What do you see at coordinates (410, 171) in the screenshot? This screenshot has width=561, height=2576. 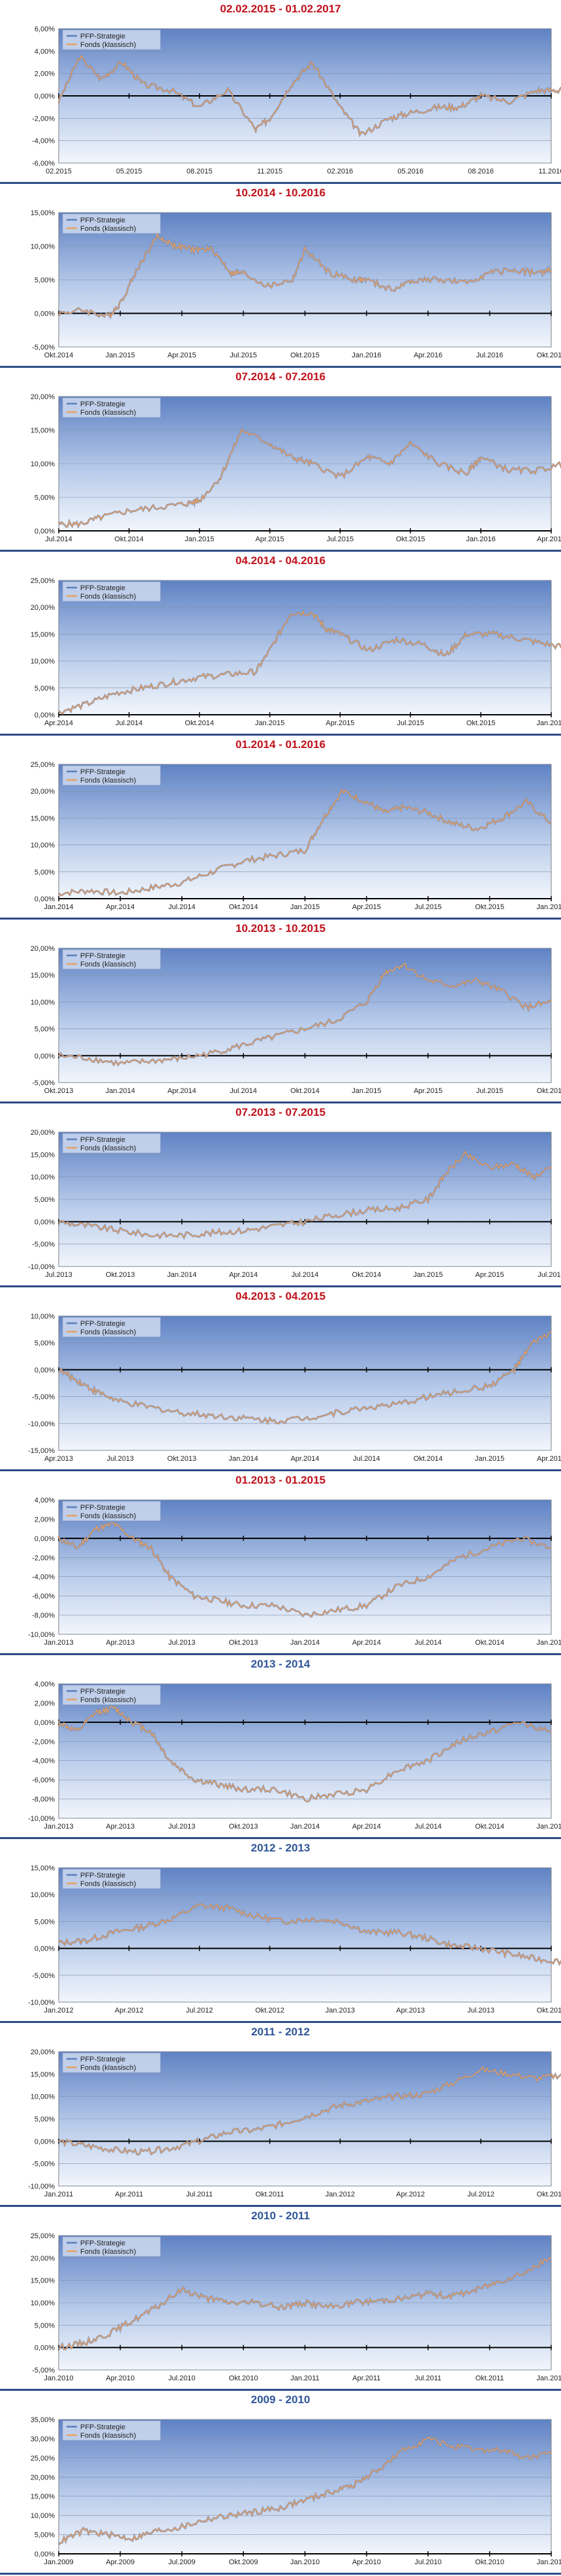 I see `x-tick-label: 05.2016` at bounding box center [410, 171].